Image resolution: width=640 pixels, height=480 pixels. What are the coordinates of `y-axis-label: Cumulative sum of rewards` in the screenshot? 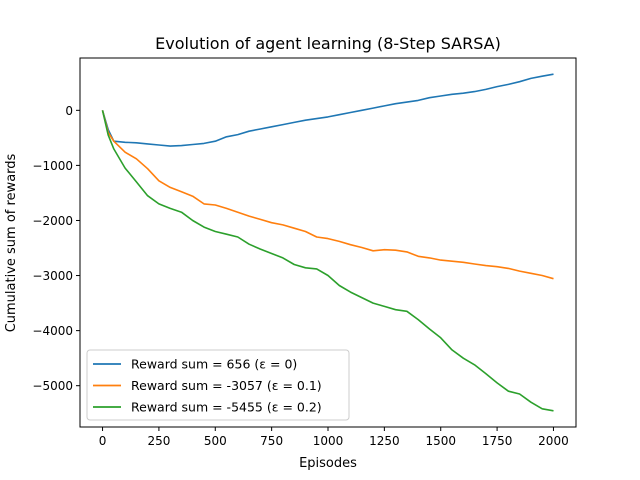 It's located at (11, 242).